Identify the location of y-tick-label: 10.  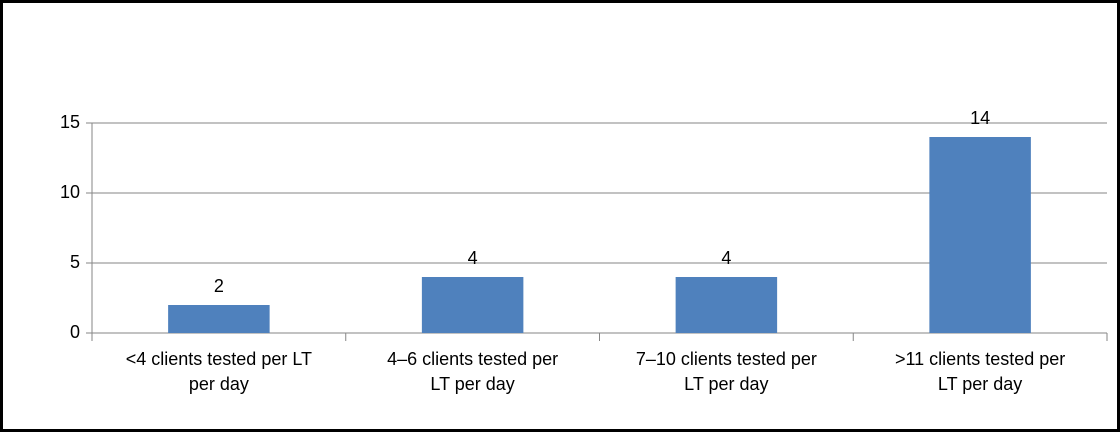
(70, 192).